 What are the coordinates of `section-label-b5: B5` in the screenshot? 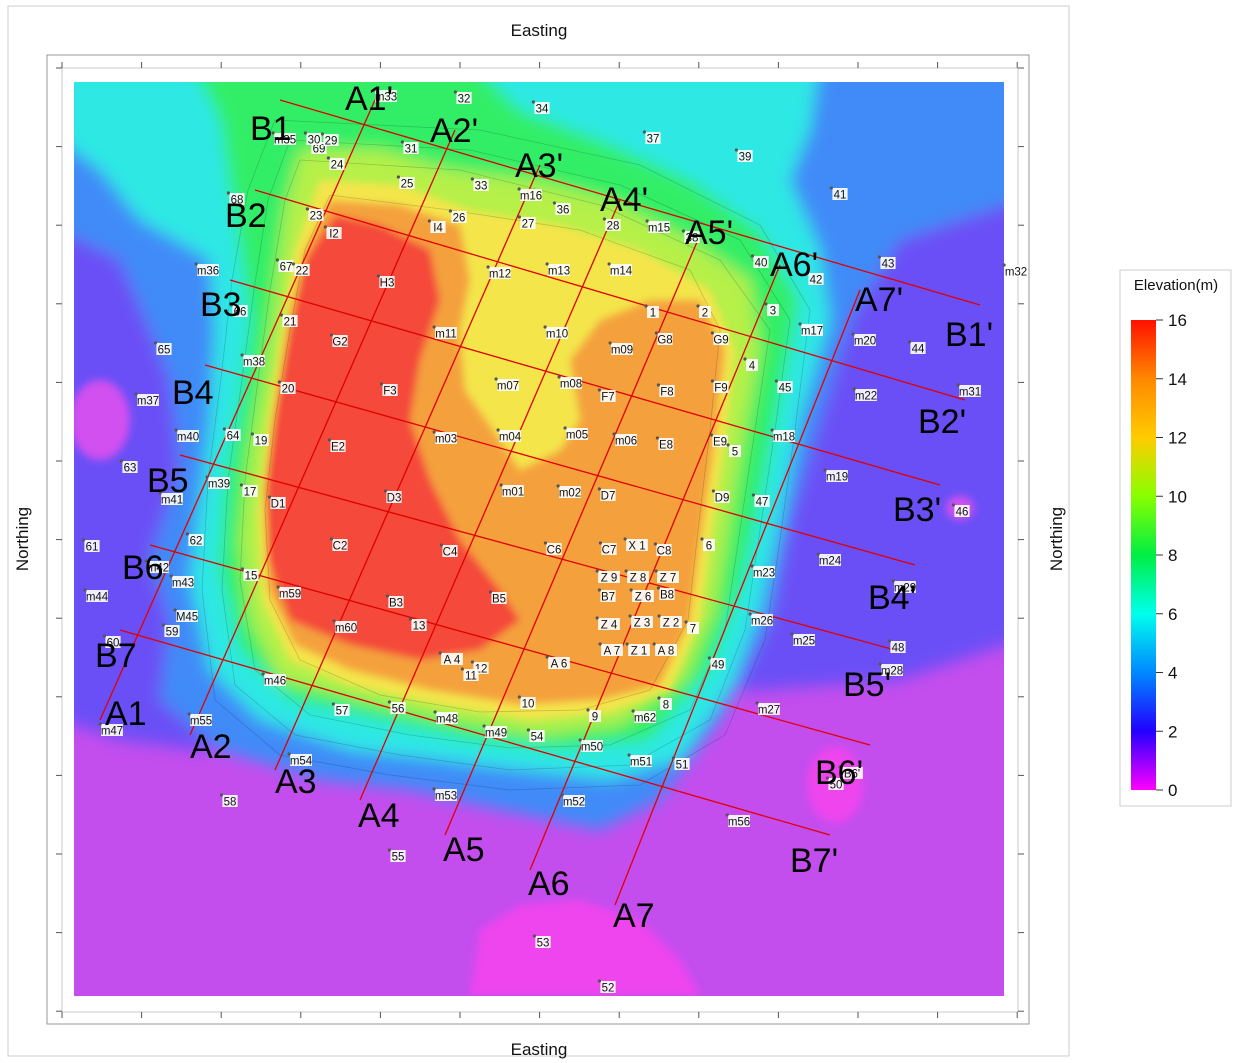 It's located at (168, 481).